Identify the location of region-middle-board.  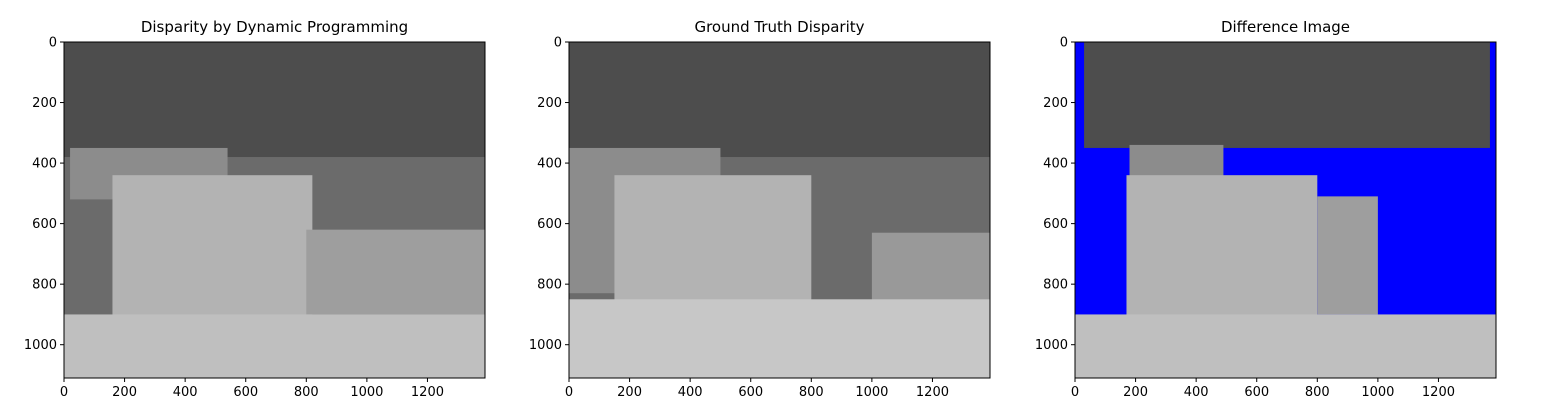
(1222, 258).